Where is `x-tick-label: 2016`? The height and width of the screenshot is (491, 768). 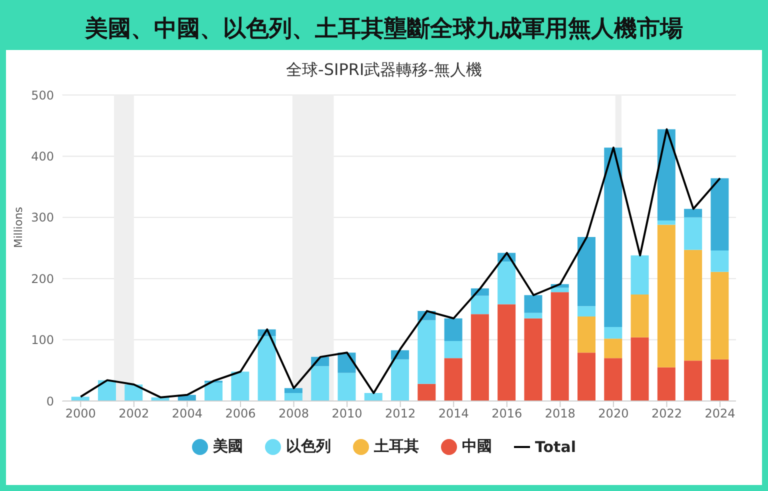 x-tick-label: 2016 is located at coordinates (507, 413).